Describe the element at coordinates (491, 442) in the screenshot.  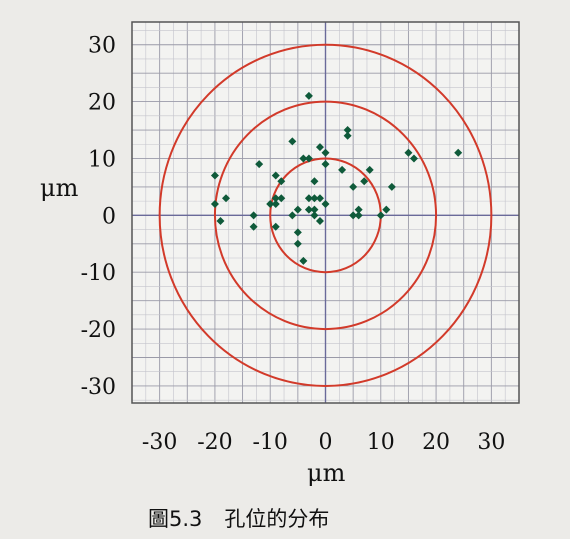
I see `x-tick-label: 30` at that location.